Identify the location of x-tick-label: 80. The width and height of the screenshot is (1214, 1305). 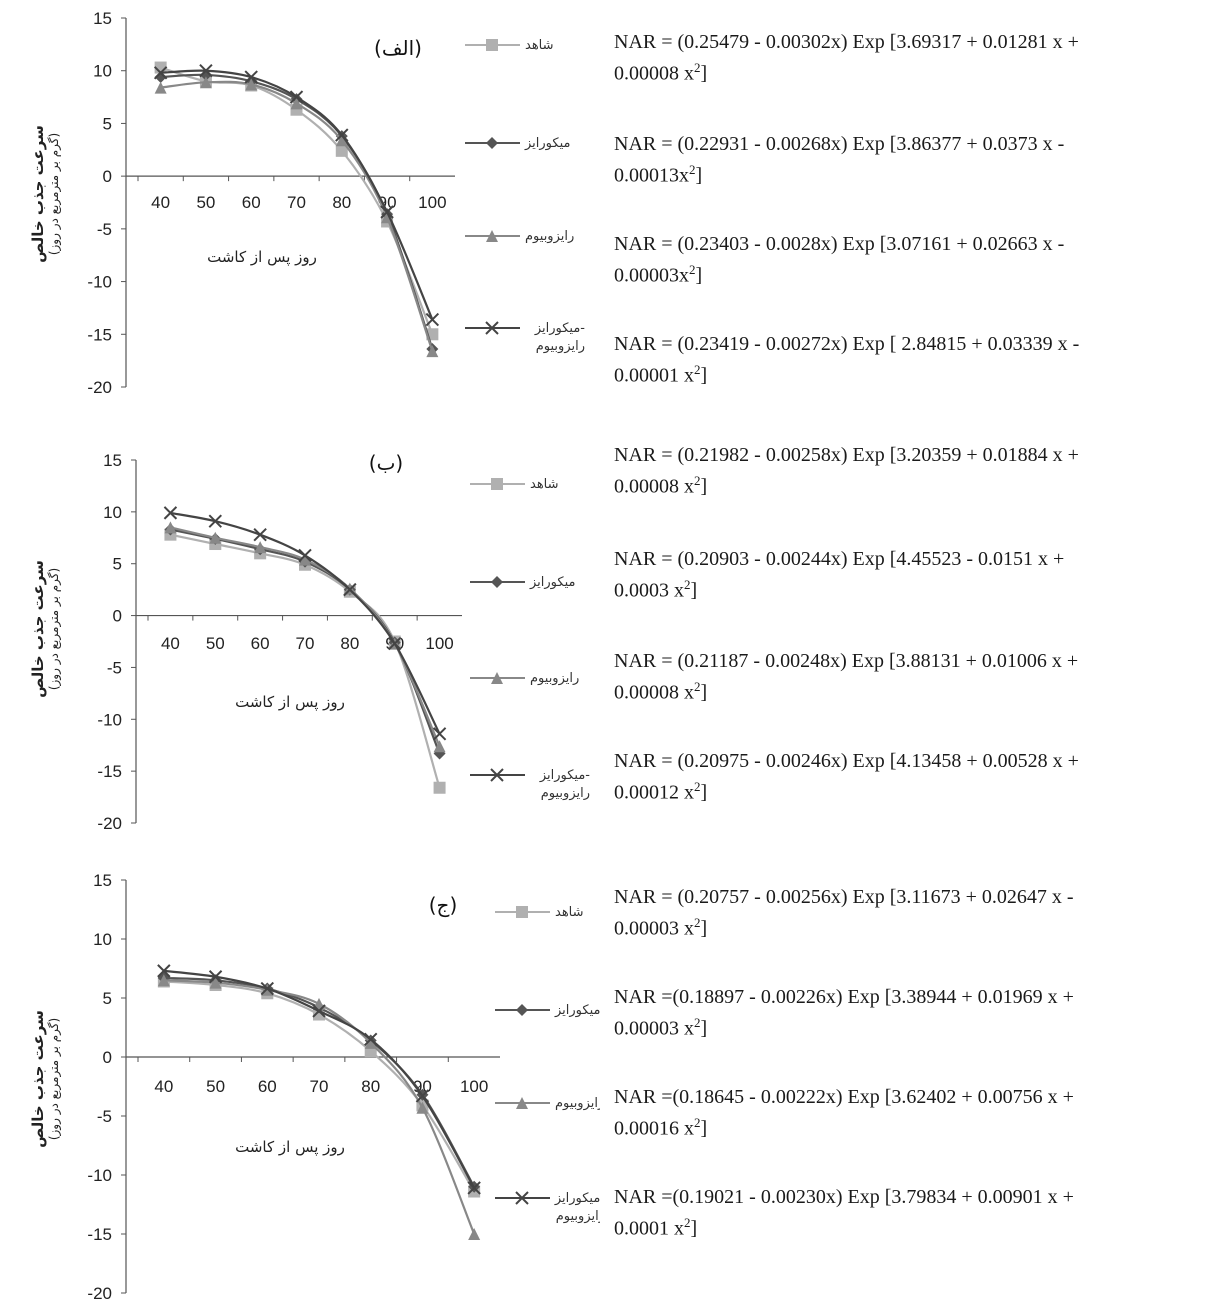
(370, 1086).